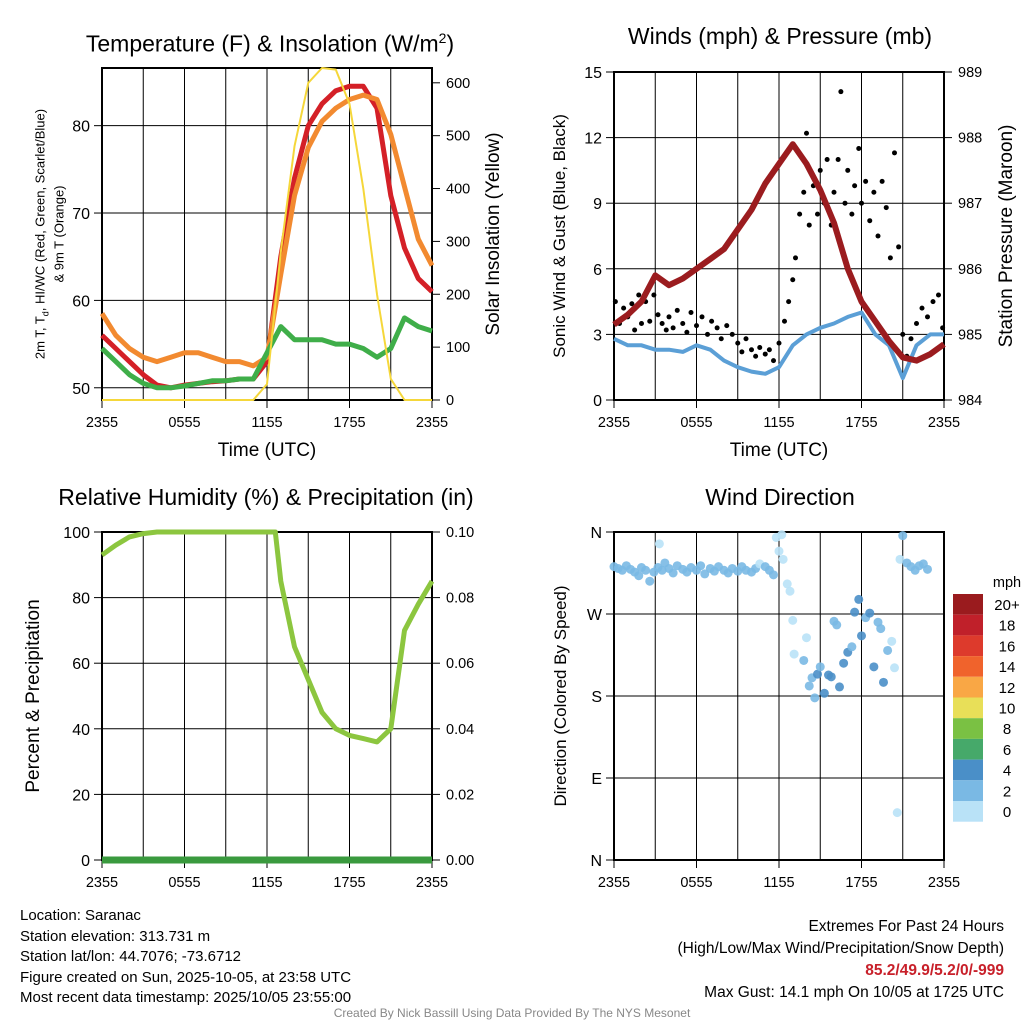  Describe the element at coordinates (131, 956) in the screenshot. I see `lat-lon: Station lat/lon: 44.7076; -73.6712` at that location.